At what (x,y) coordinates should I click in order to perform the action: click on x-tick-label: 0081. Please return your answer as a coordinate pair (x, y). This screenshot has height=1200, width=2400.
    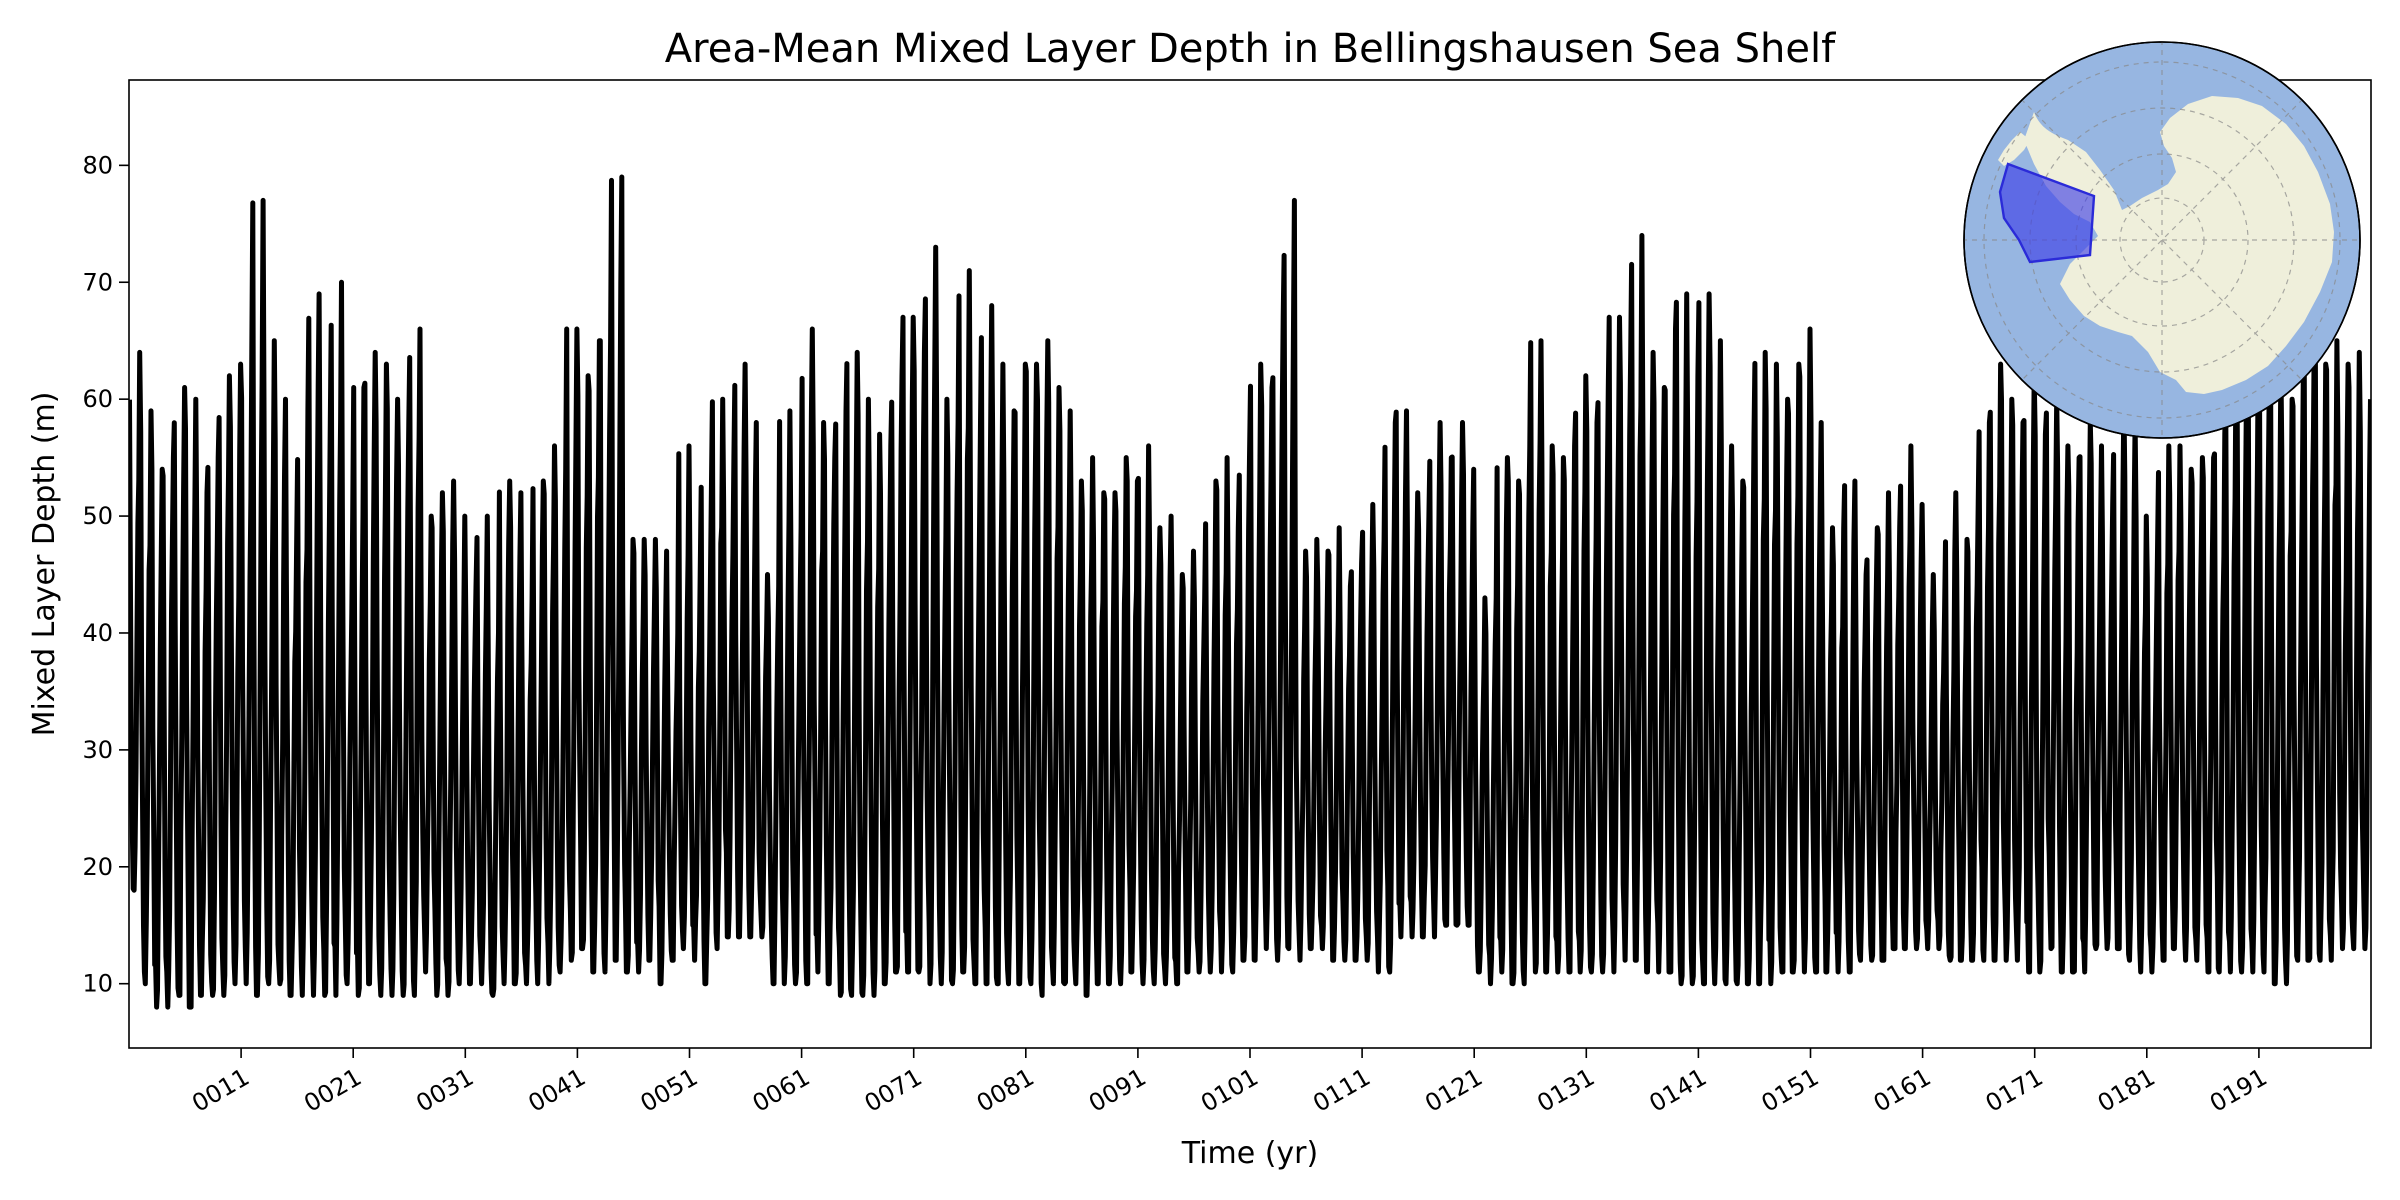
    Looking at the image, I should click on (1005, 1090).